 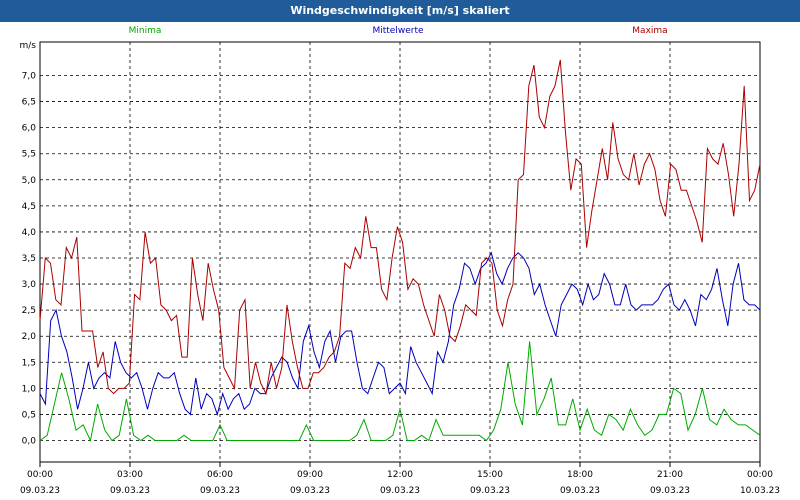 What do you see at coordinates (29, 415) in the screenshot?
I see `y-tick-label: 0,5` at bounding box center [29, 415].